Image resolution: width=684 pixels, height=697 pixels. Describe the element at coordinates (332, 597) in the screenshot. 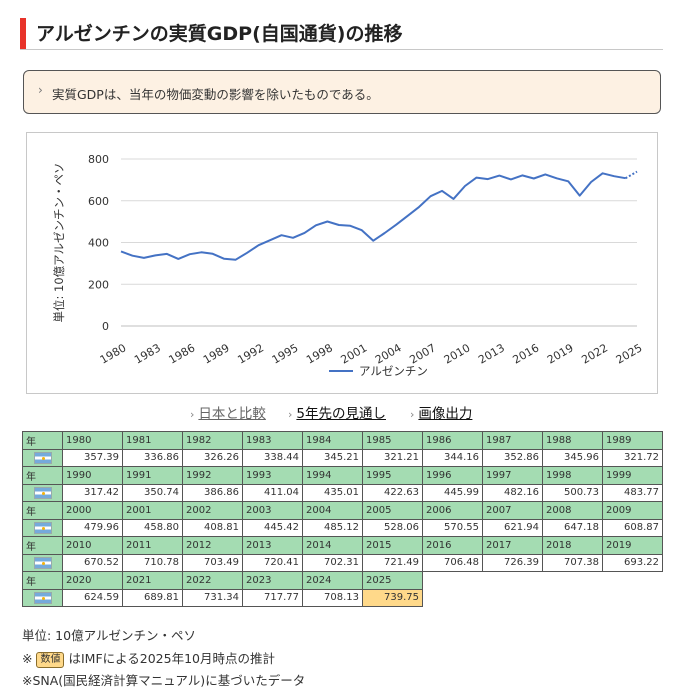

I see `value-cell: 708.13` at that location.